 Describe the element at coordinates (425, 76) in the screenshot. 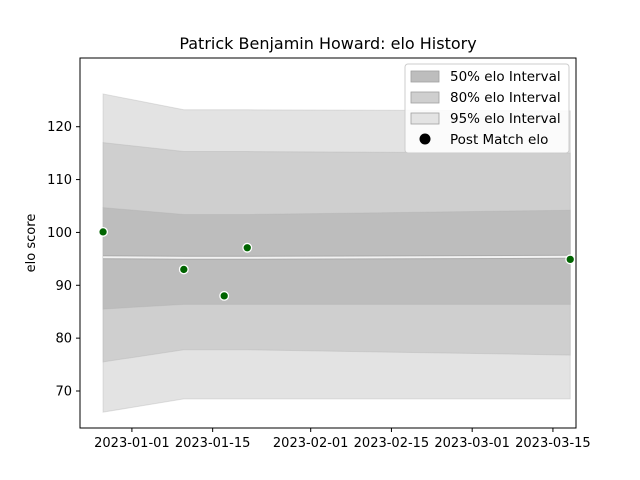

I see `legend-swatch-50-elo-interval` at that location.